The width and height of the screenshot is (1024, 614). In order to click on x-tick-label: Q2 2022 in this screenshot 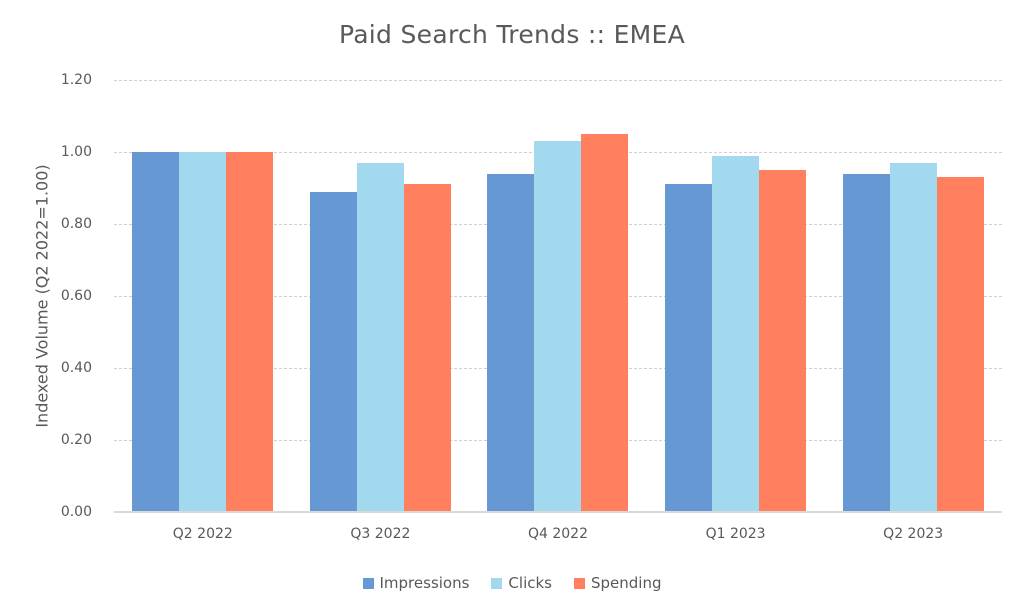, I will do `click(202, 534)`.